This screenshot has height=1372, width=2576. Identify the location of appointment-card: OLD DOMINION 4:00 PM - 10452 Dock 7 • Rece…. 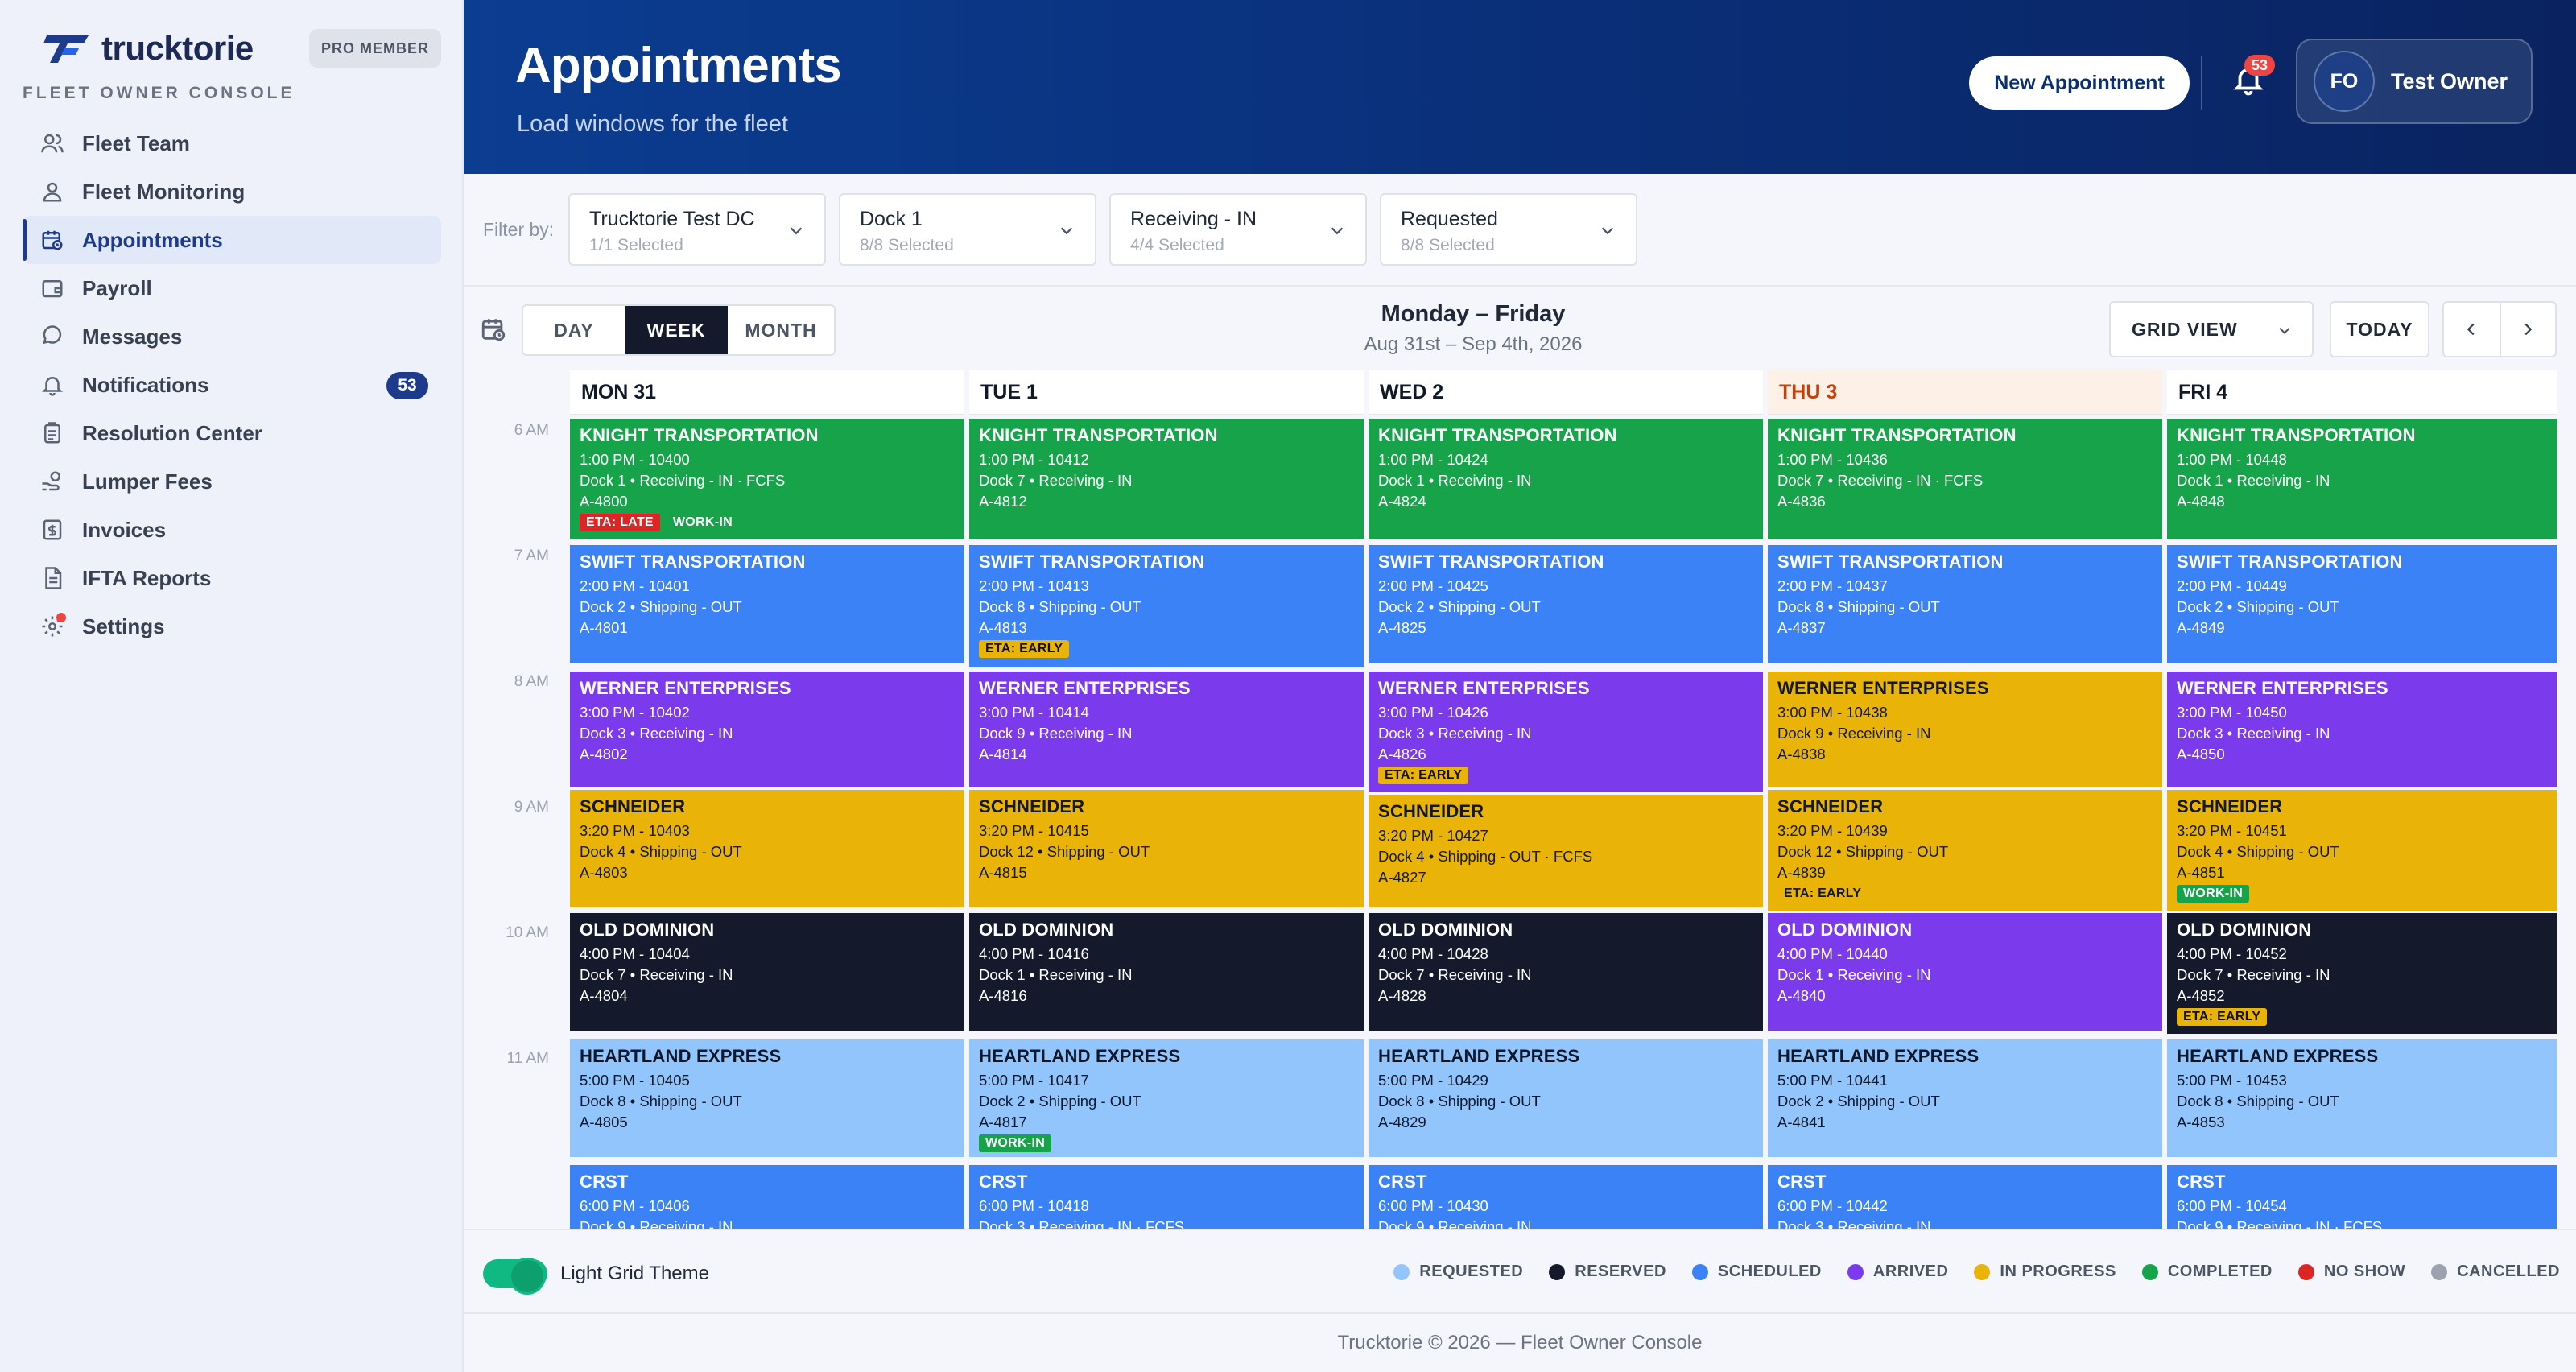
(2362, 973).